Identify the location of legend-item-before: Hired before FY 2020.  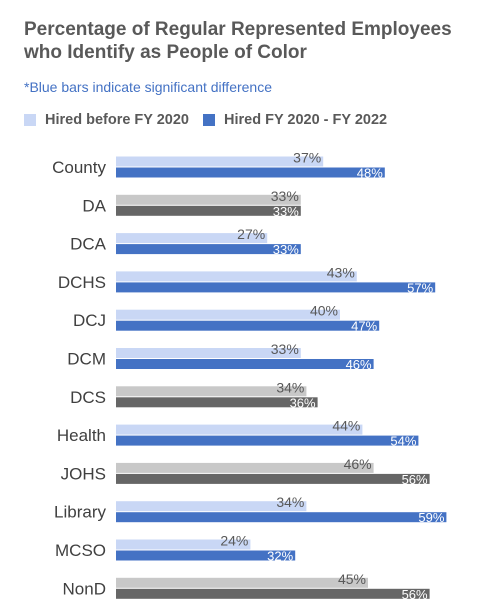
(106, 120).